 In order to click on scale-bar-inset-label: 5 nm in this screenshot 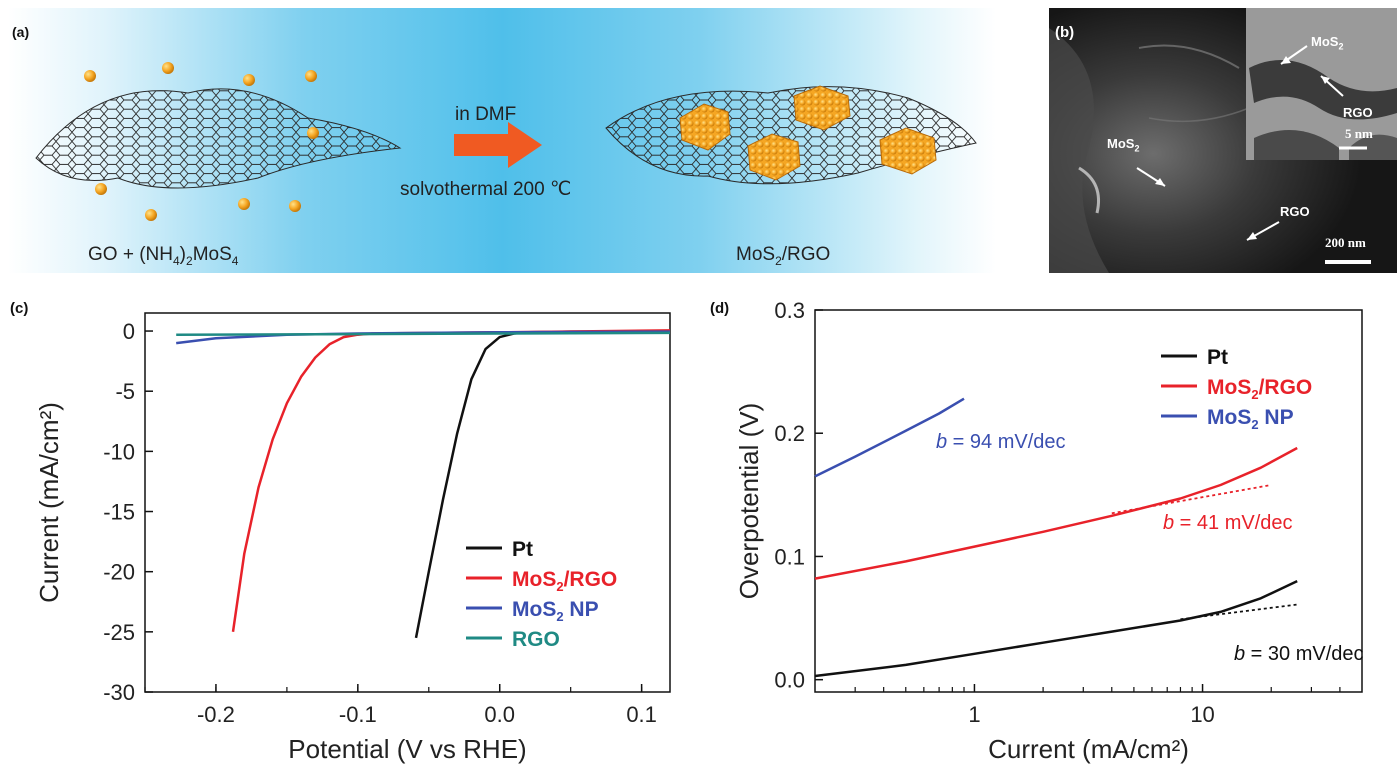, I will do `click(1359, 133)`.